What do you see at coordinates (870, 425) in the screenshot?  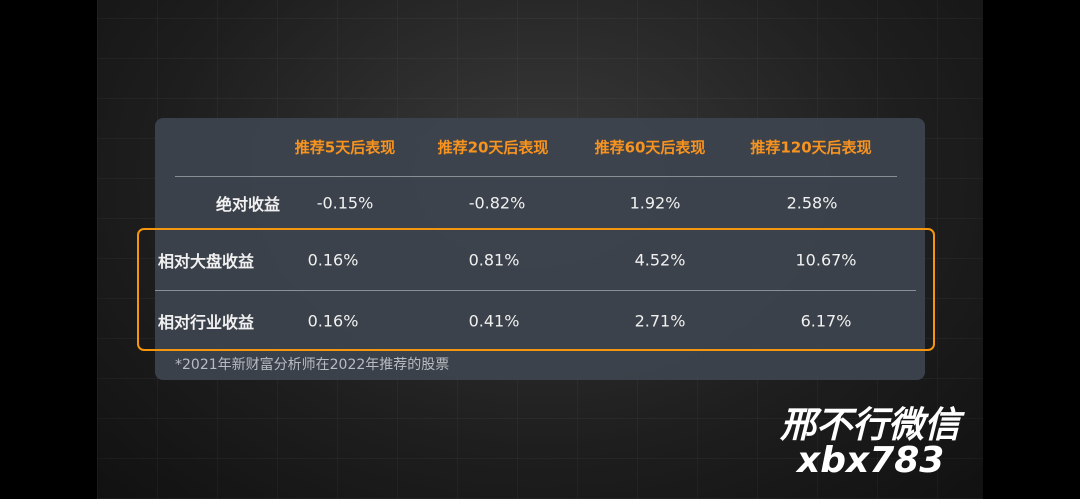 I see `watermark: 邢不行微信` at bounding box center [870, 425].